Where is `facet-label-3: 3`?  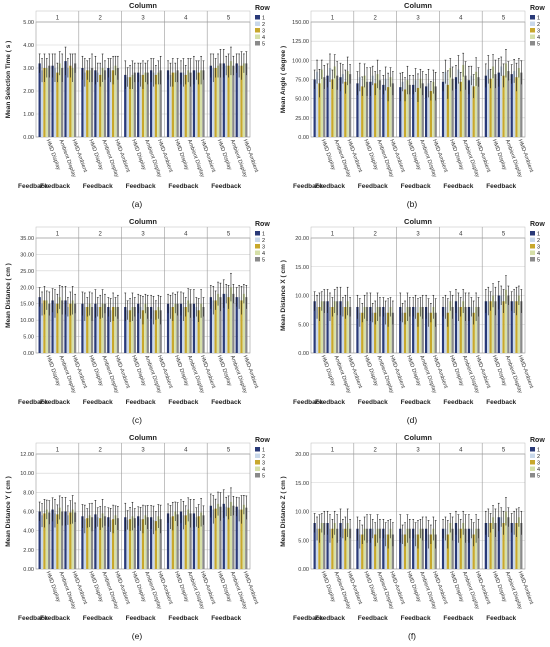
facet-label-3: 3 is located at coordinates (143, 19).